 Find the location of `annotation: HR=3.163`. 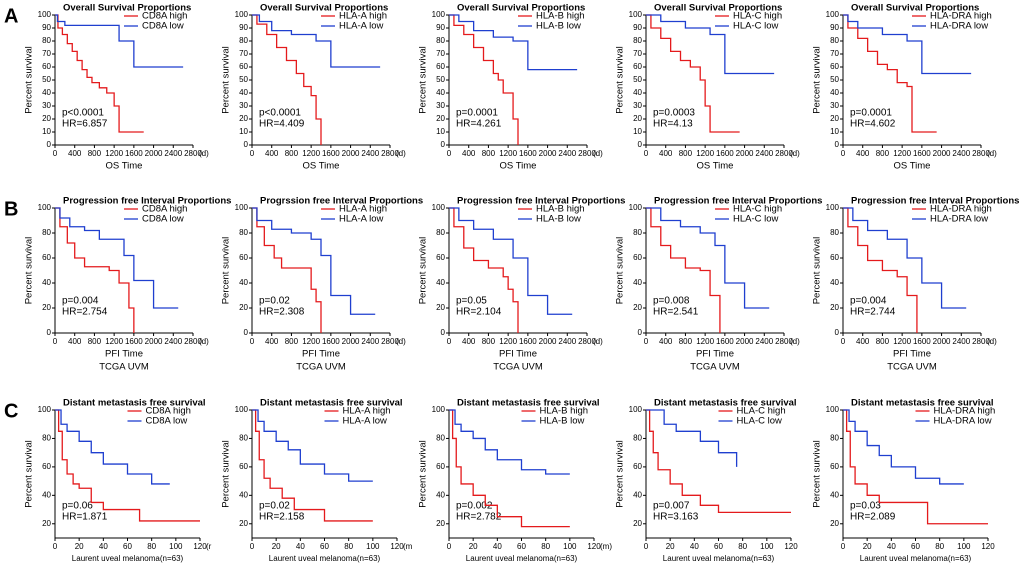

annotation: HR=3.163 is located at coordinates (676, 517).